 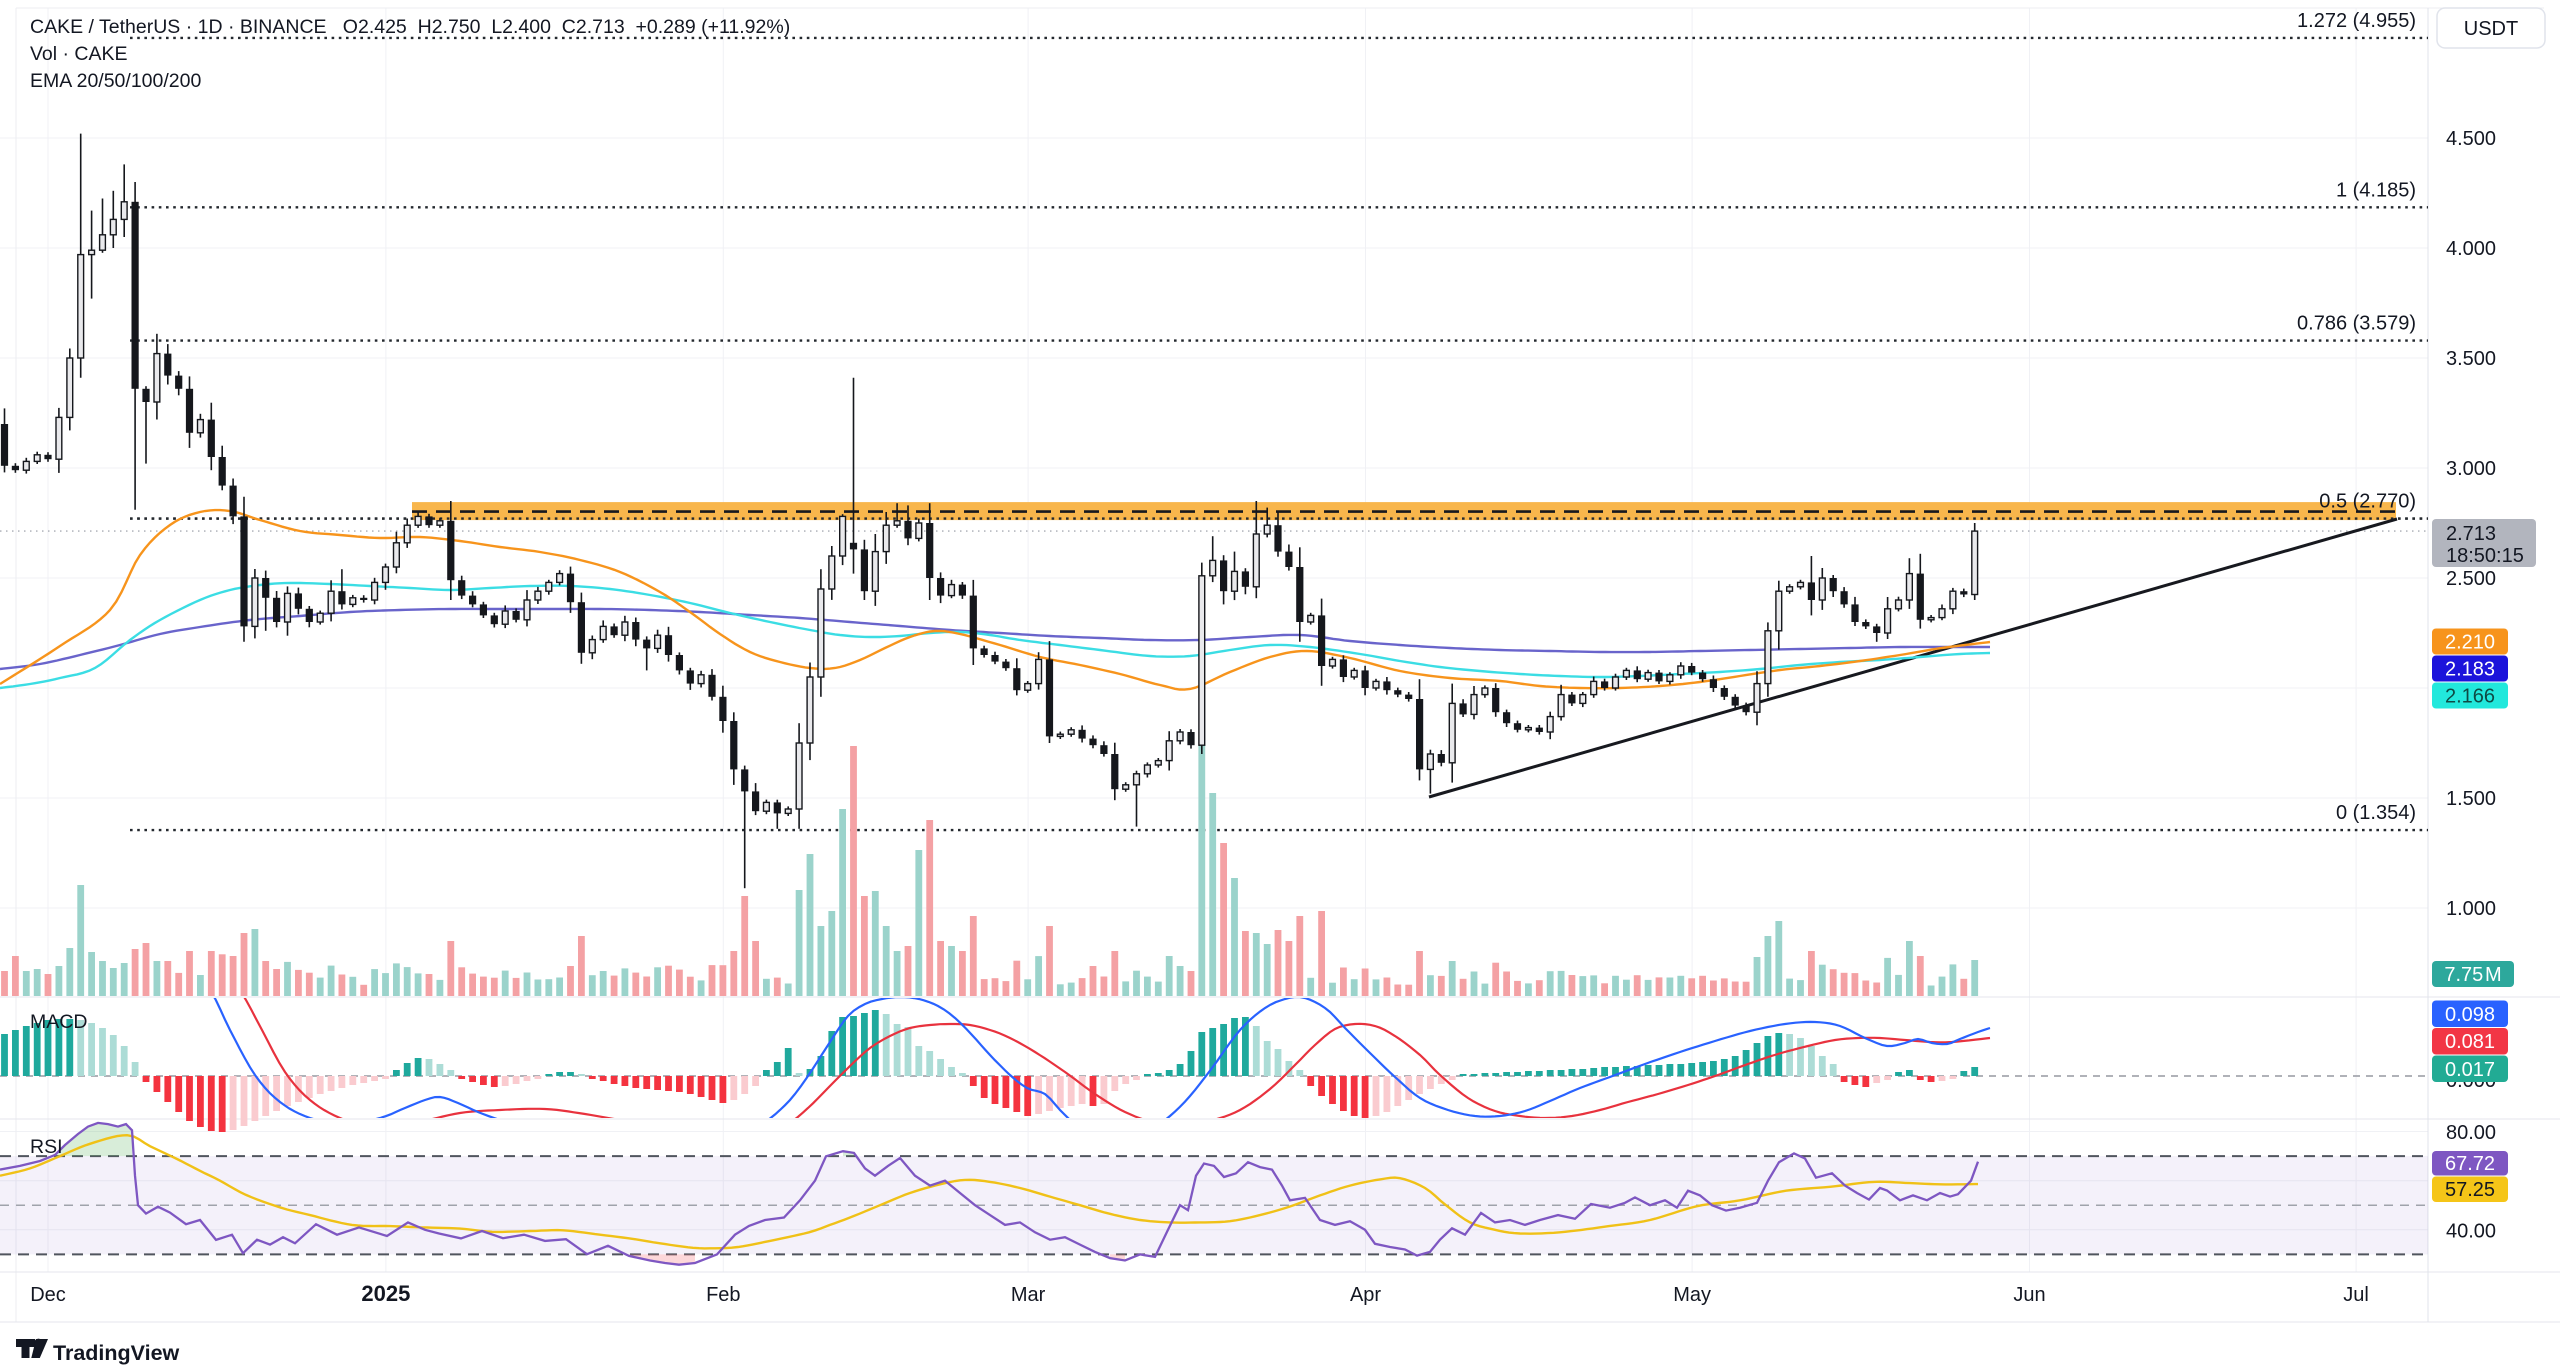 I want to click on svg-text: 7.75 M, so click(x=2472, y=975).